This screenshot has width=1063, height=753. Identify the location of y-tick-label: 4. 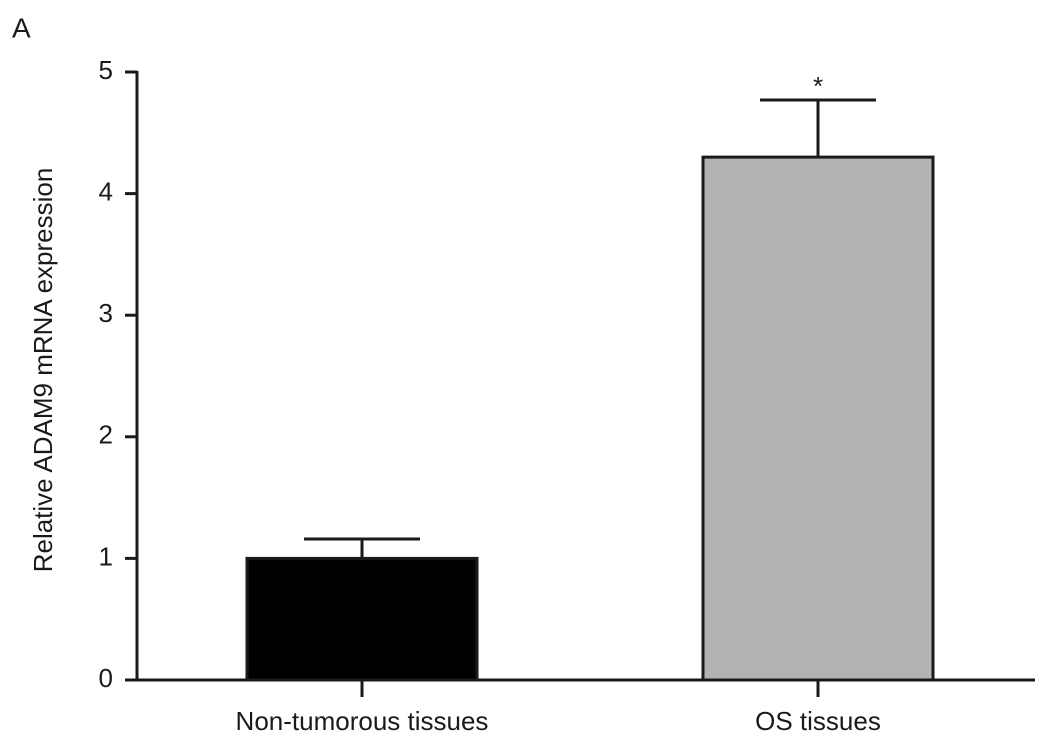
(106, 191).